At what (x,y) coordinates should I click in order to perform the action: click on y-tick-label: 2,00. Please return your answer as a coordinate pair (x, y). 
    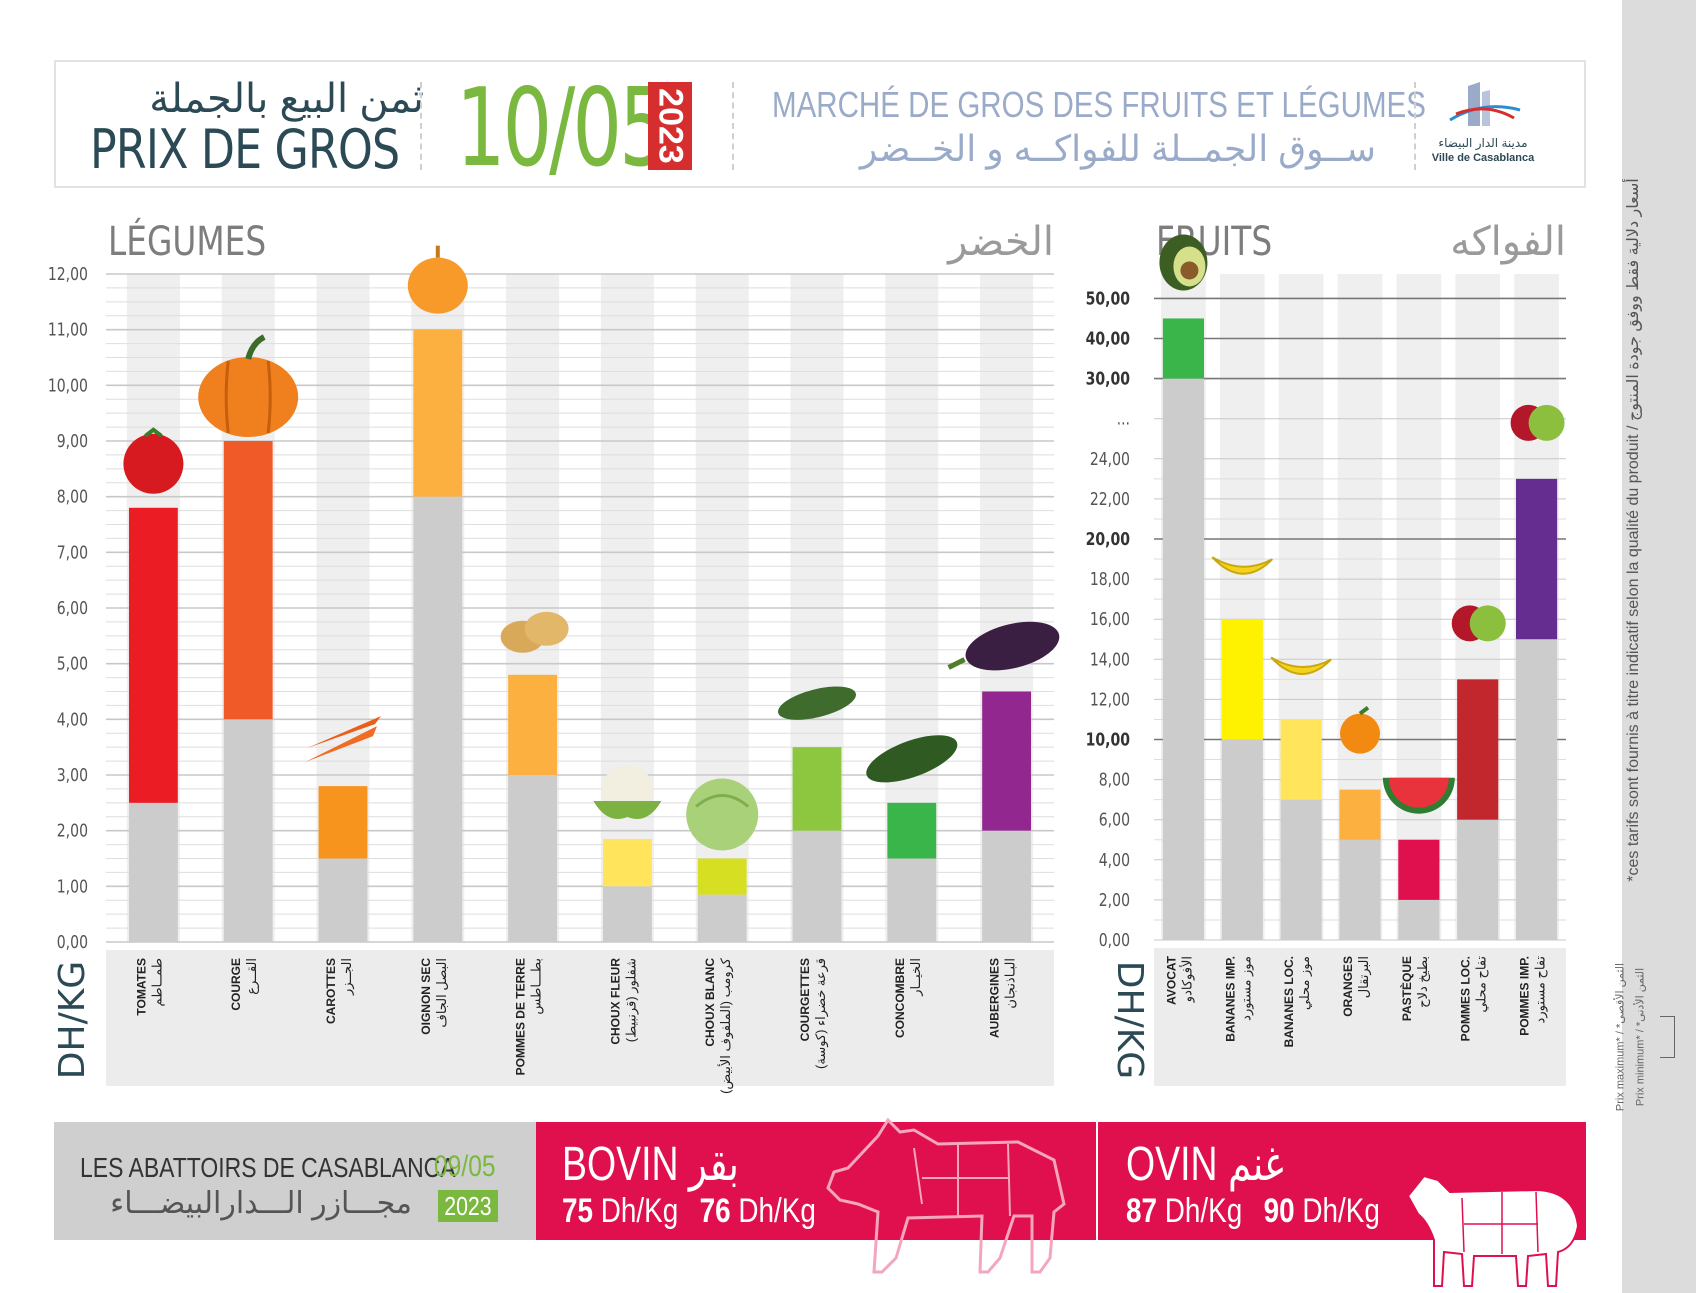
    Looking at the image, I should click on (72, 830).